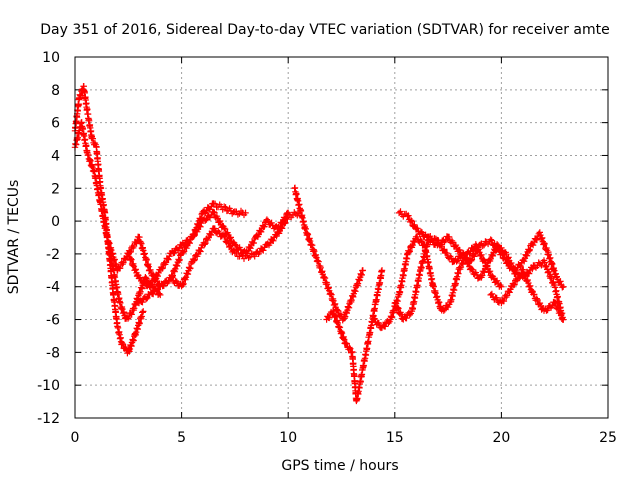 The height and width of the screenshot is (480, 640). What do you see at coordinates (53, 353) in the screenshot?
I see `y-tick-label: -8` at bounding box center [53, 353].